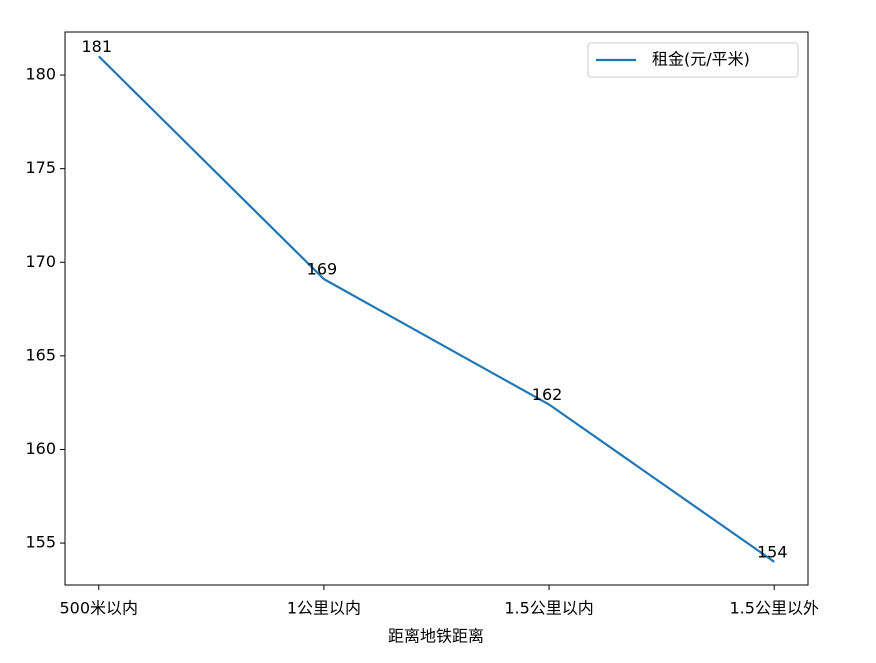 Image resolution: width=876 pixels, height=663 pixels. Describe the element at coordinates (701, 59) in the screenshot. I see `legend-label: 租金(元/平米)` at that location.